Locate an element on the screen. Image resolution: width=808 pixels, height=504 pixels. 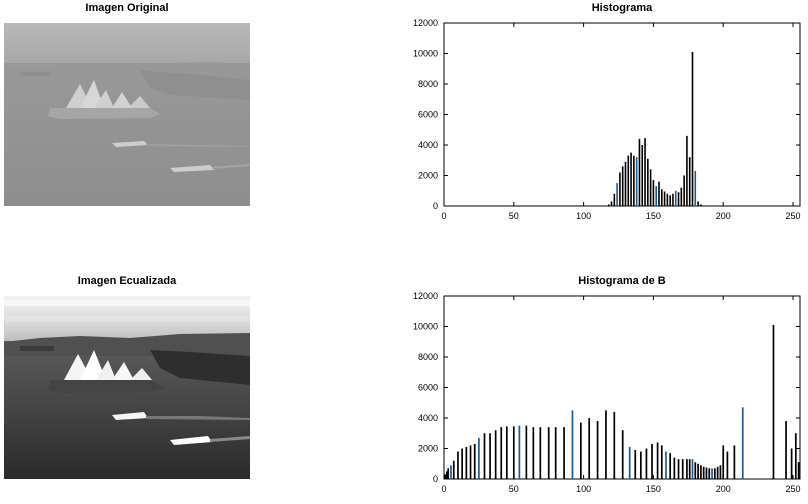
bars-histograma-de-b is located at coordinates (622, 402).